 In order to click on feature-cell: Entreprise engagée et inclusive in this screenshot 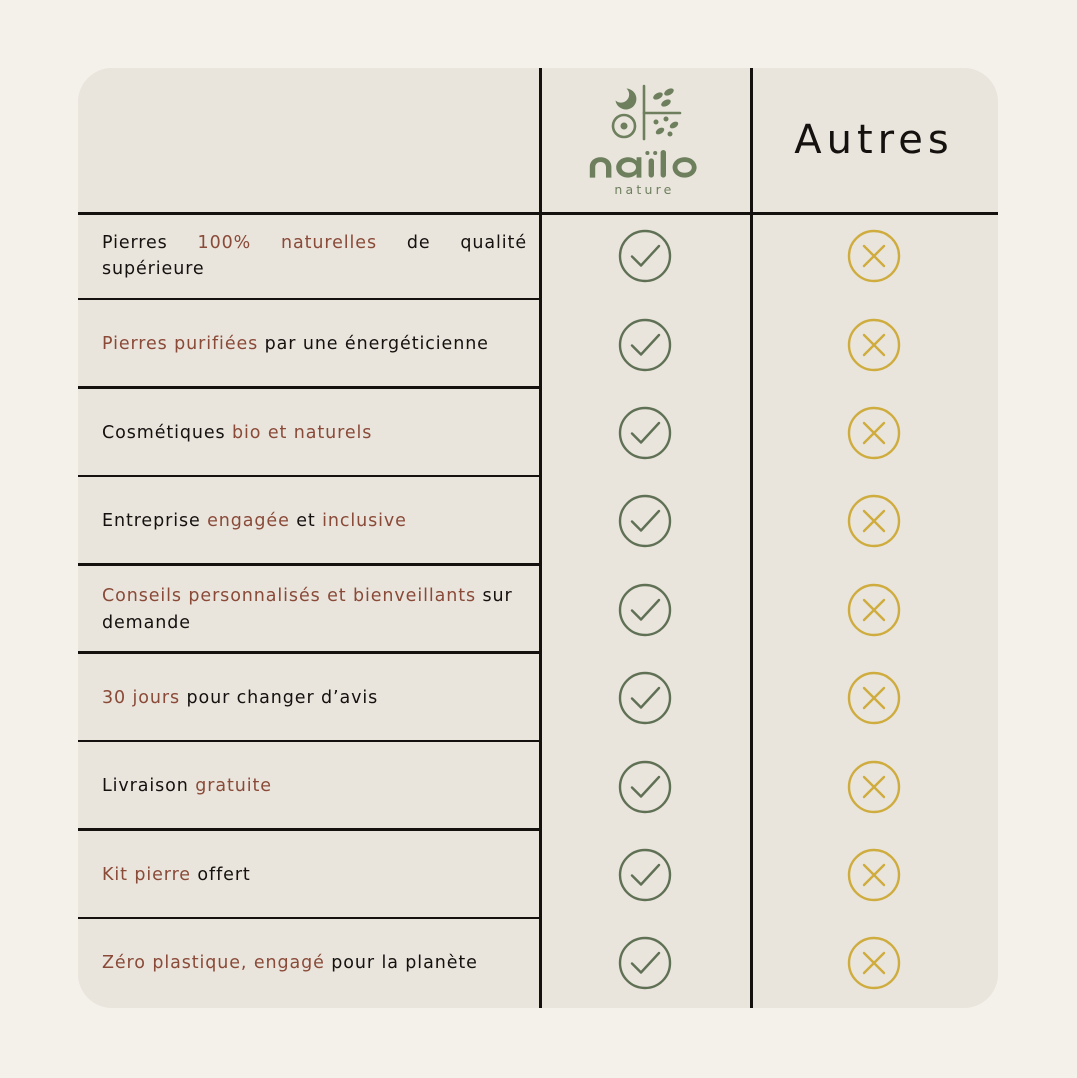, I will do `click(314, 521)`.